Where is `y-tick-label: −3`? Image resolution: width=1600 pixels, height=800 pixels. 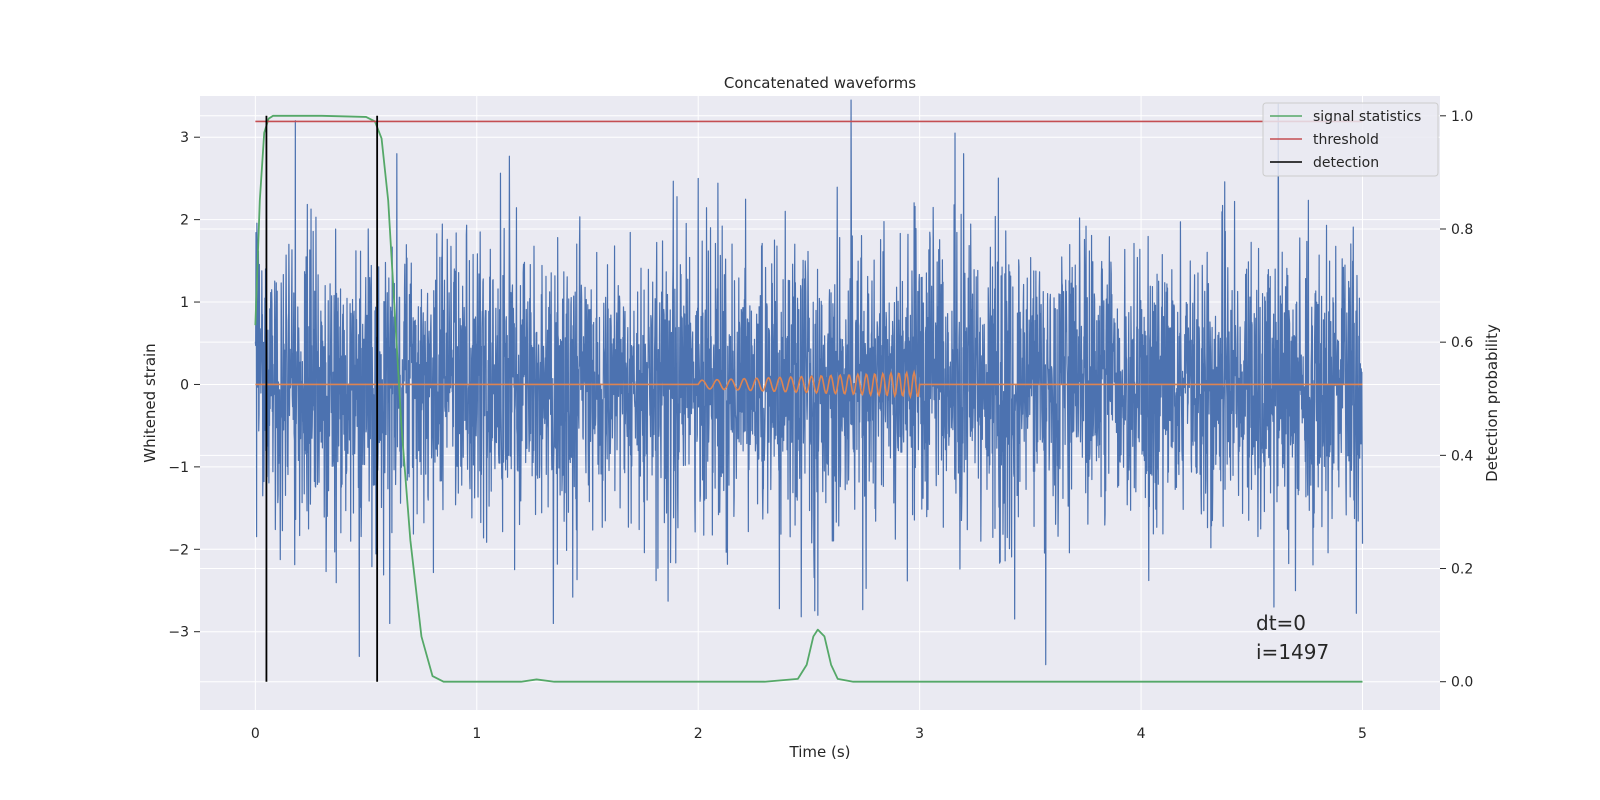 y-tick-label: −3 is located at coordinates (178, 633).